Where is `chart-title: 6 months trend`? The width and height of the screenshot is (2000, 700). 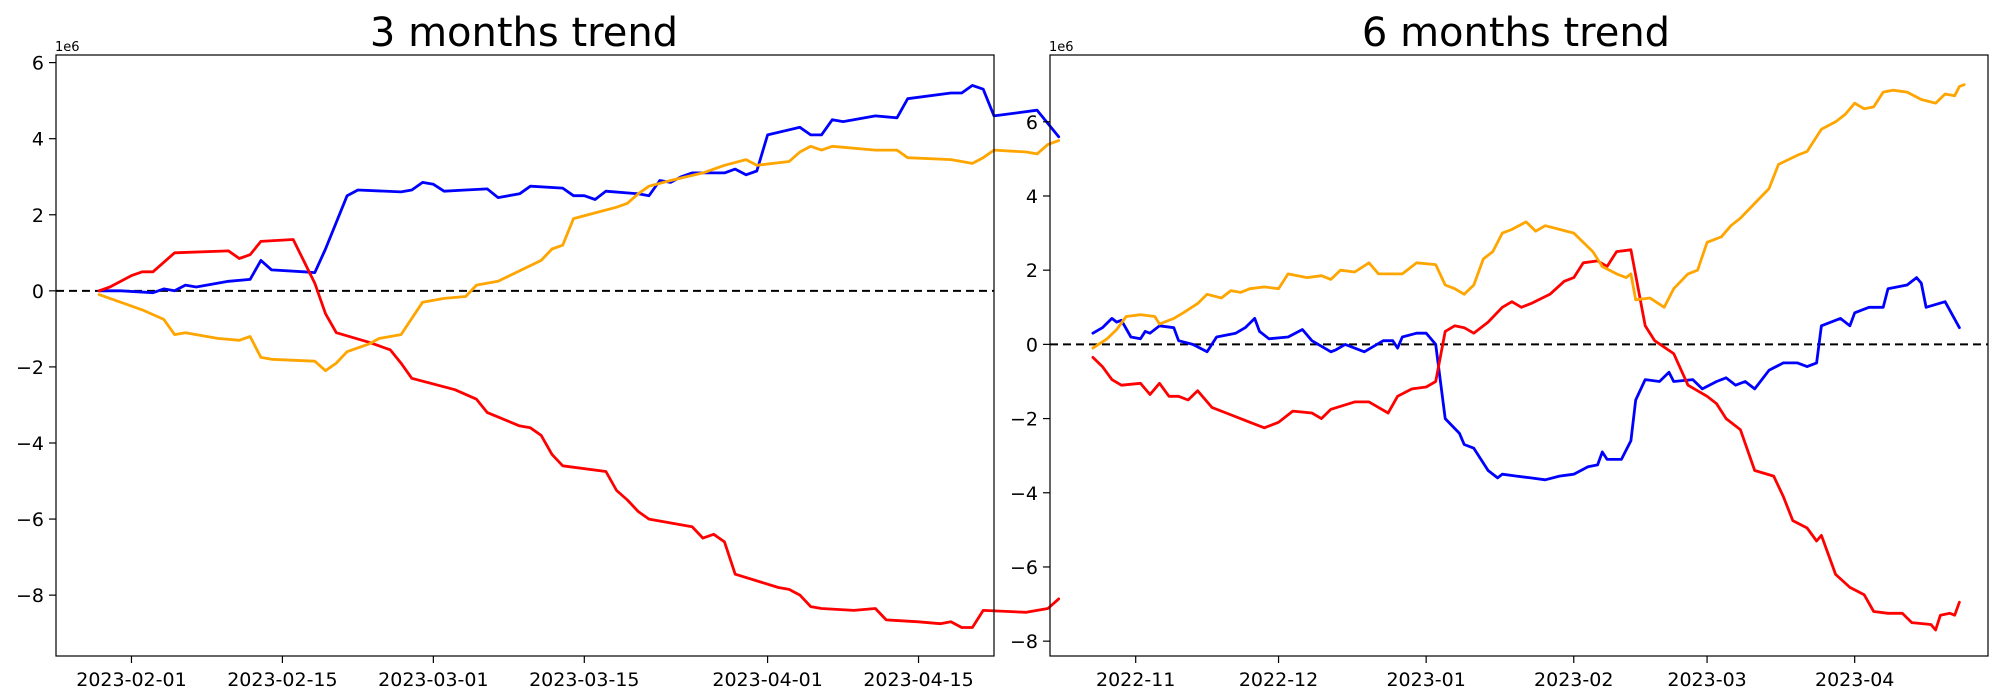
chart-title: 6 months trend is located at coordinates (1516, 33).